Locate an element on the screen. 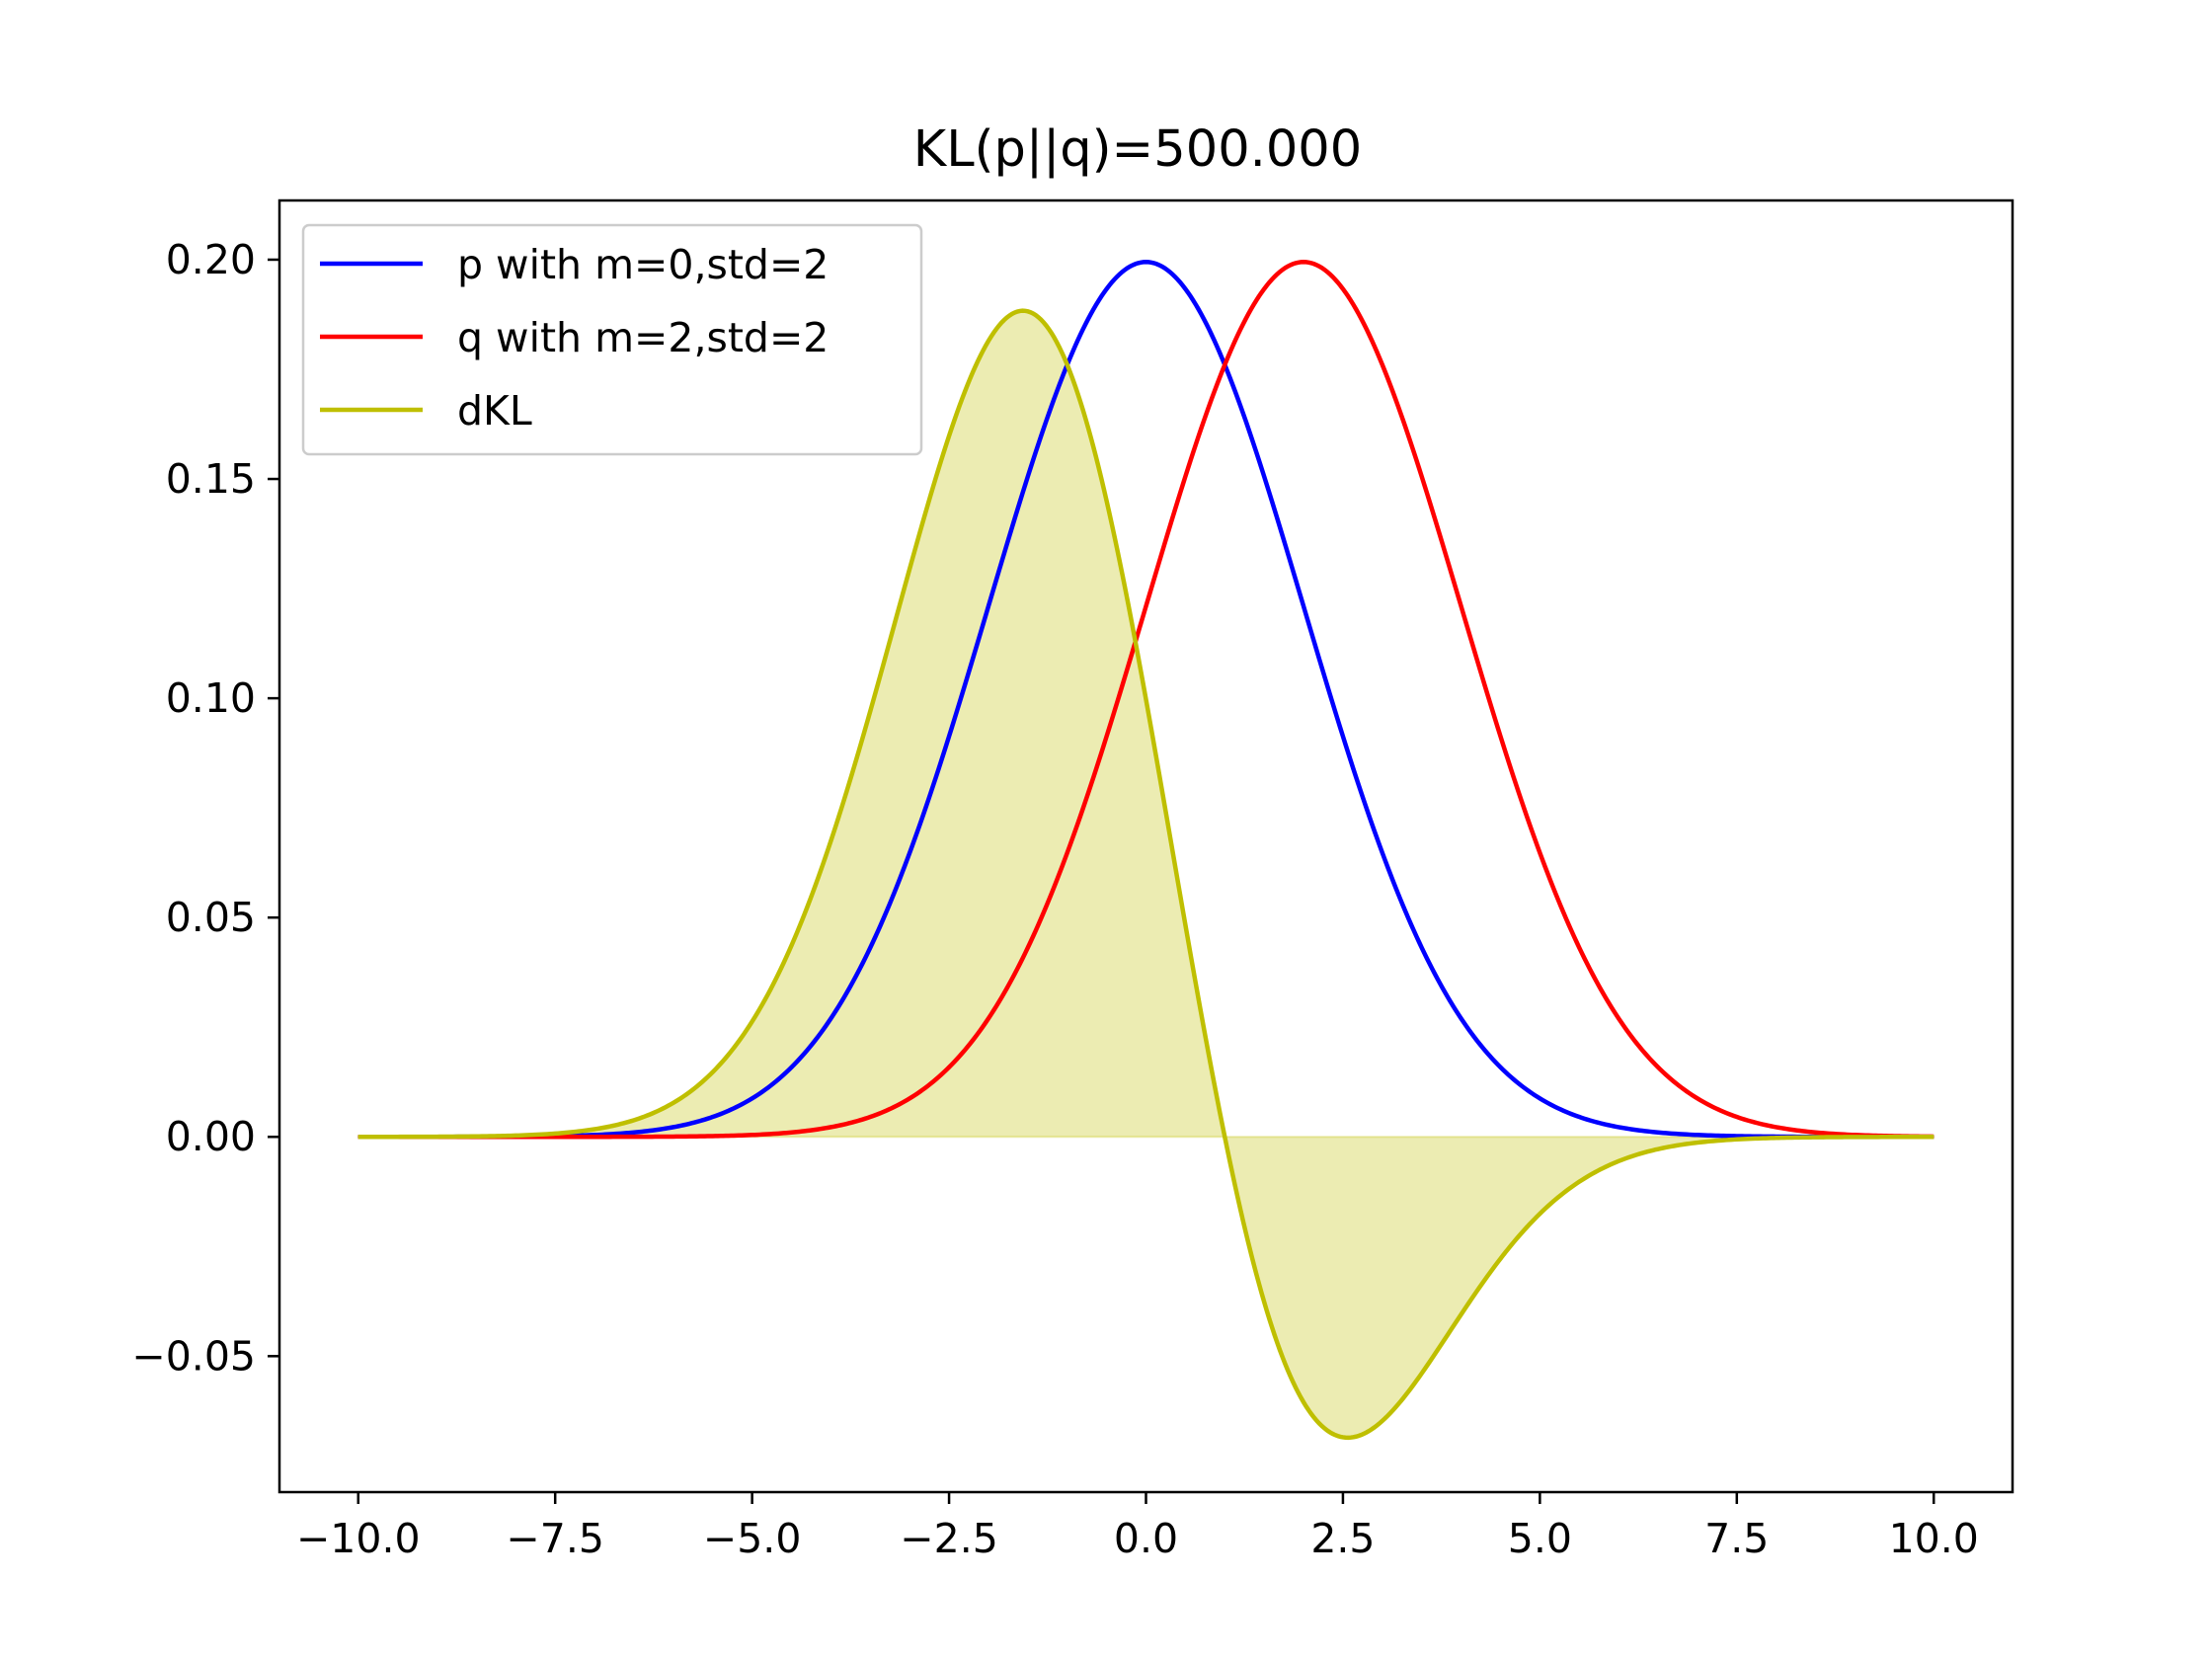 This screenshot has height=1659, width=2212. legend-frame is located at coordinates (612, 340).